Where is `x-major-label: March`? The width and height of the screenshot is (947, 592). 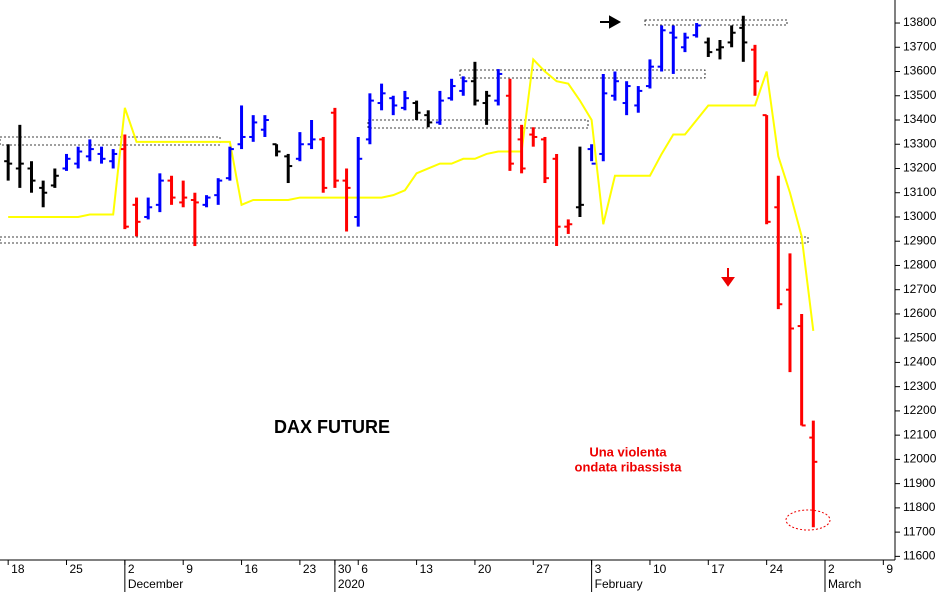
x-major-label: March is located at coordinates (844, 584).